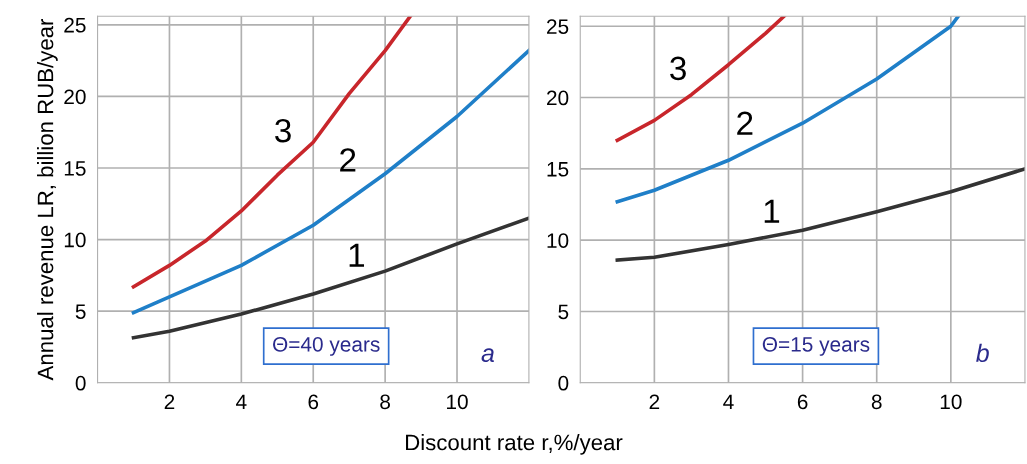 Image resolution: width=1027 pixels, height=464 pixels. I want to click on x-axis-title: Discount rate r,%/year, so click(514, 444).